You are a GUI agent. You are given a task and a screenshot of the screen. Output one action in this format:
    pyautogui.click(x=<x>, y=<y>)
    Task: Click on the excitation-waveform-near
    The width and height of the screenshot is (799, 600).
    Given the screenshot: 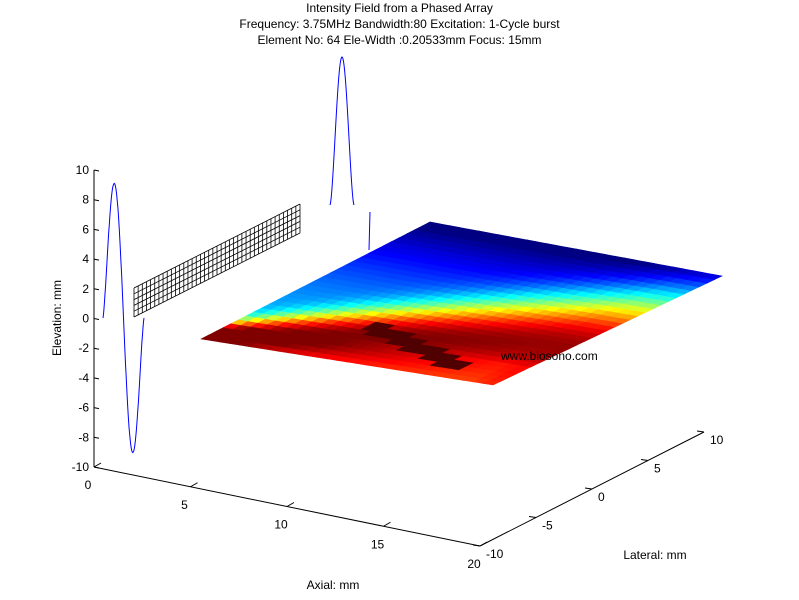 What is the action you would take?
    pyautogui.click(x=123, y=318)
    